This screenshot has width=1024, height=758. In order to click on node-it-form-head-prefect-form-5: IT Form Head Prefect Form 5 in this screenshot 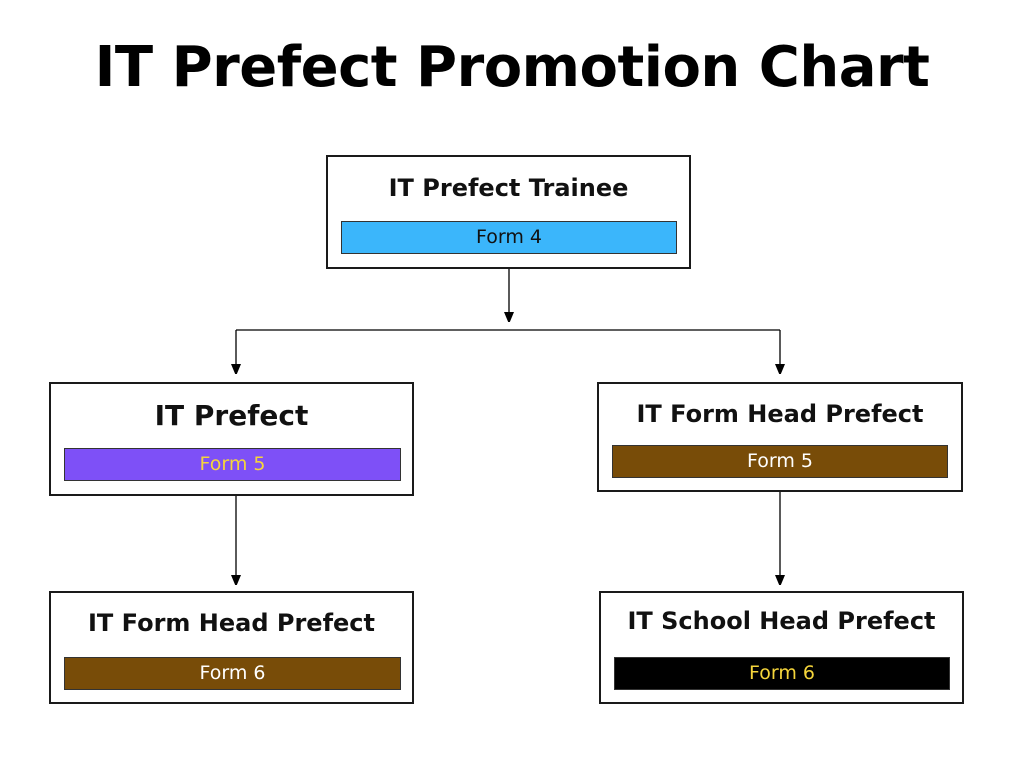, I will do `click(780, 437)`.